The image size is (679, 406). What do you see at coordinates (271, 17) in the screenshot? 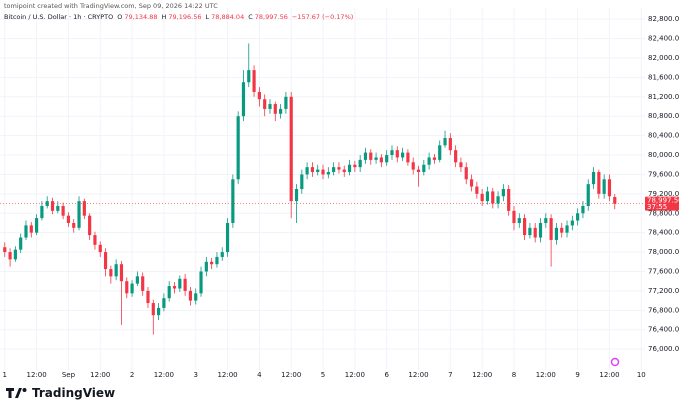
I see `ohlc-value: 78,997.56` at bounding box center [271, 17].